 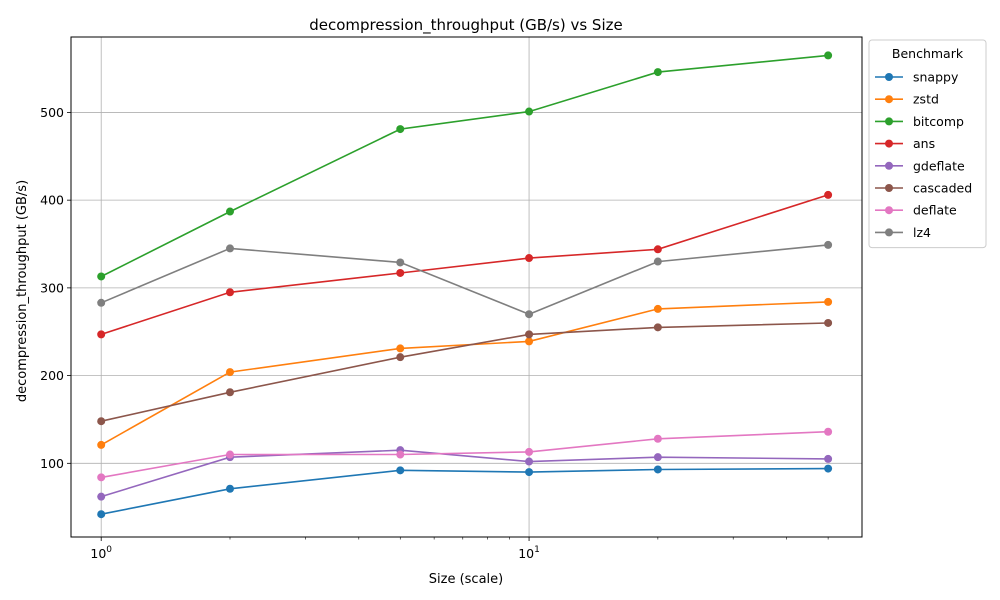 I want to click on legend-item: bitcomp, so click(x=919, y=121).